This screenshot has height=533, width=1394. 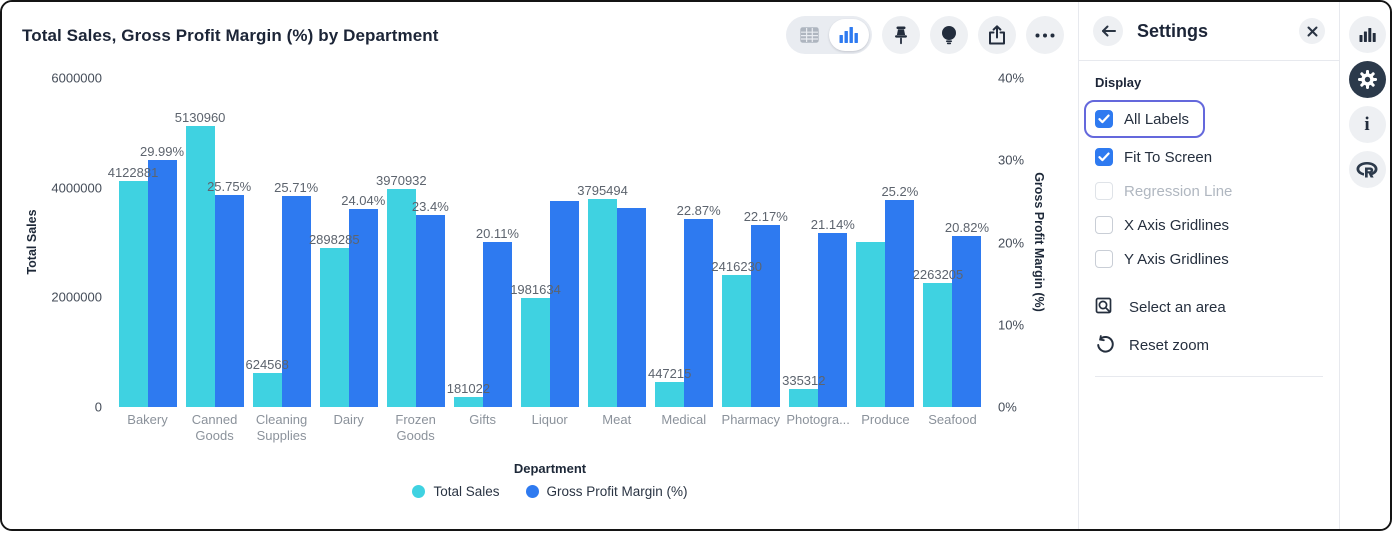 What do you see at coordinates (363, 300) in the screenshot?
I see `bar: 24.04%` at bounding box center [363, 300].